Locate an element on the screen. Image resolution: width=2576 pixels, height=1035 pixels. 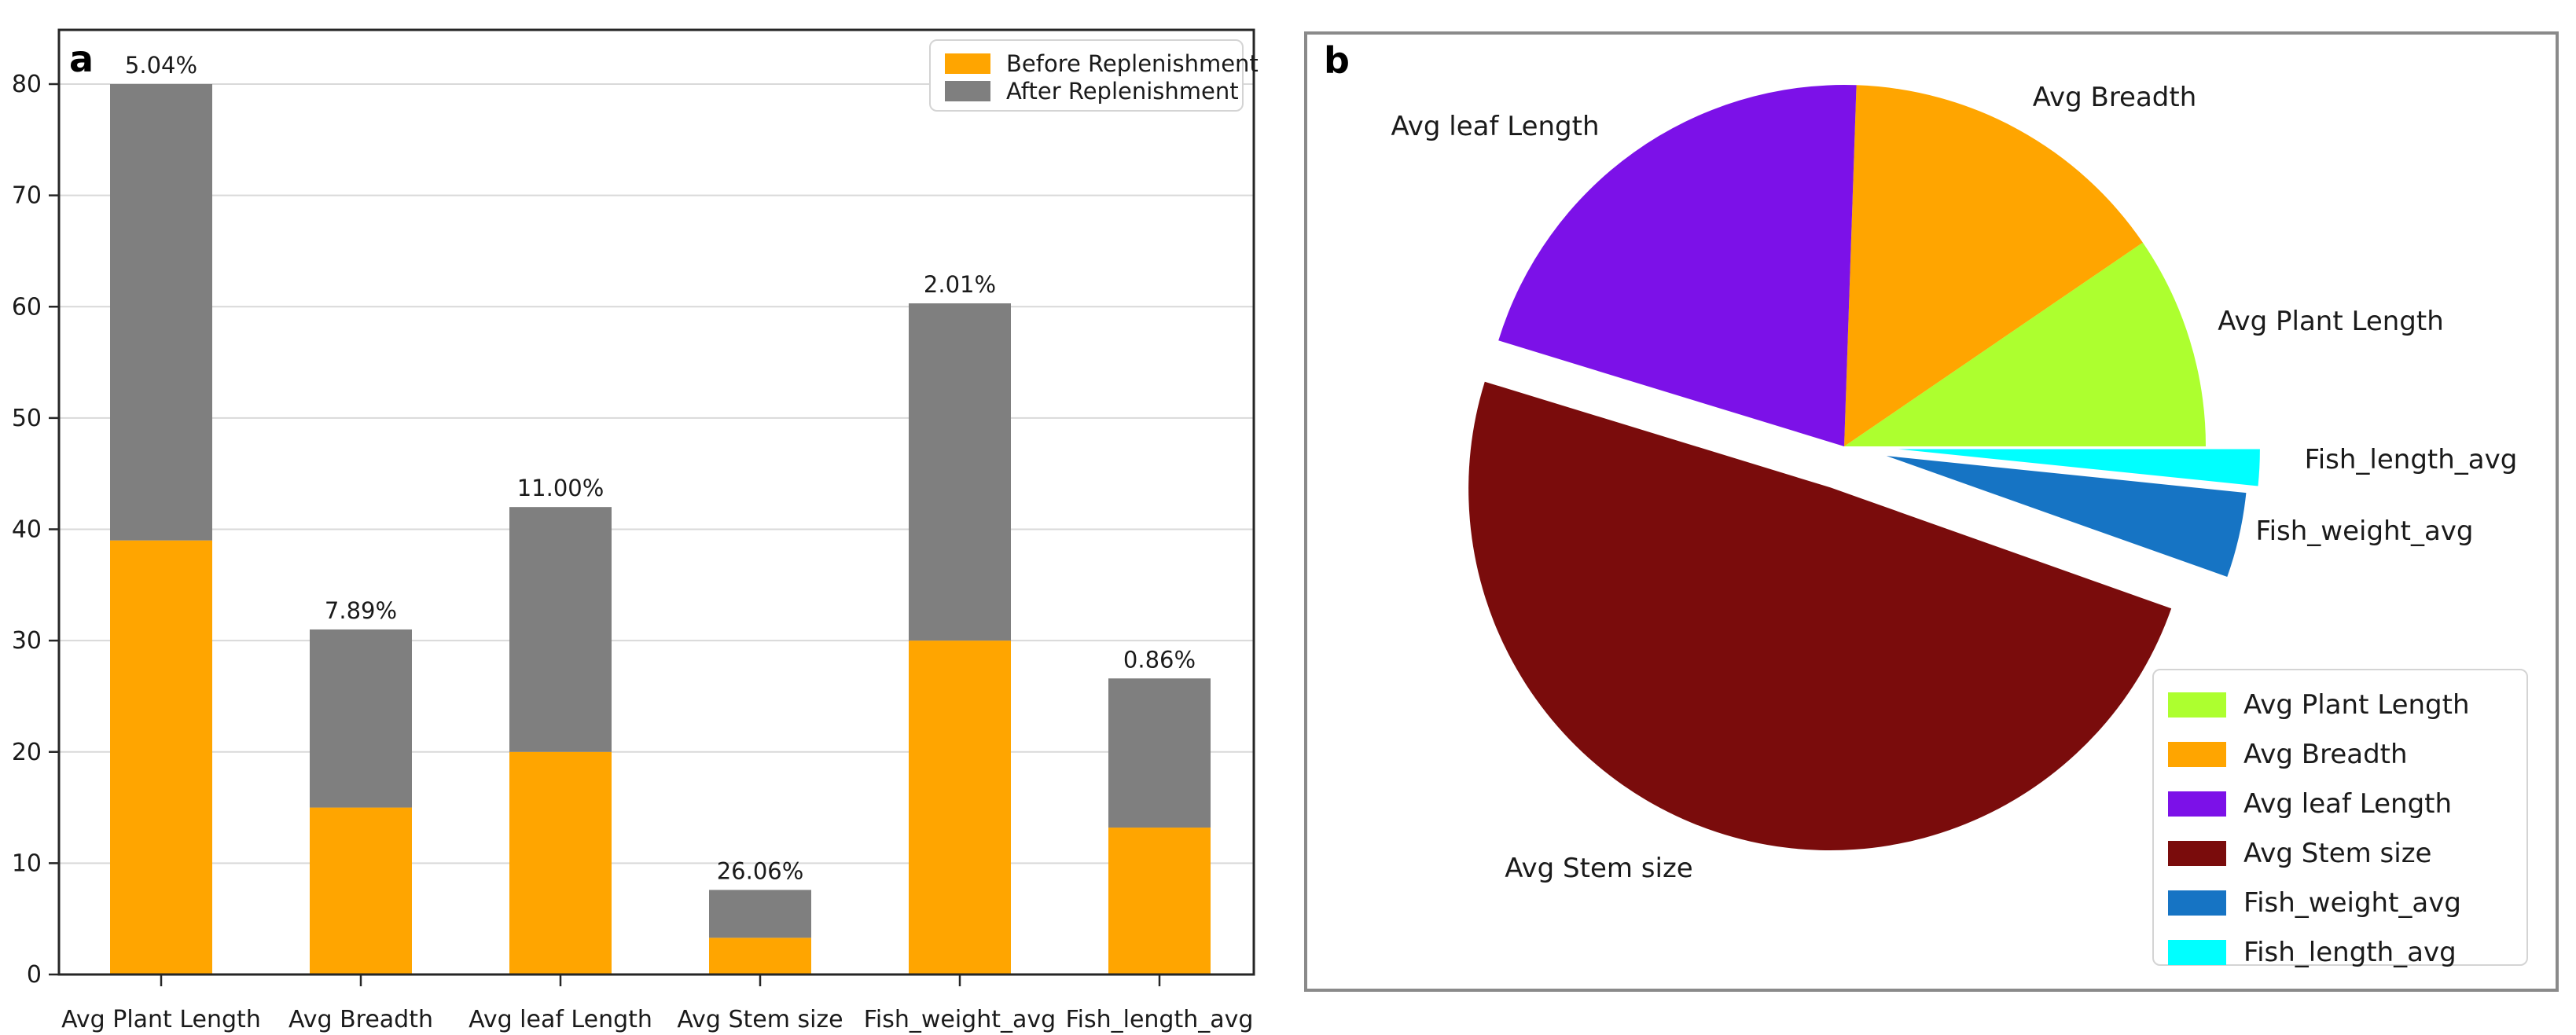
legend-item: Fish_weight_avg is located at coordinates (2340, 902).